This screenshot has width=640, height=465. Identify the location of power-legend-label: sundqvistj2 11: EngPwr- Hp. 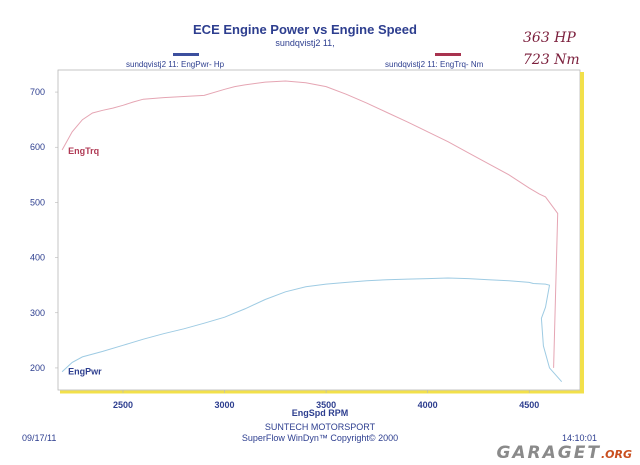
(175, 64).